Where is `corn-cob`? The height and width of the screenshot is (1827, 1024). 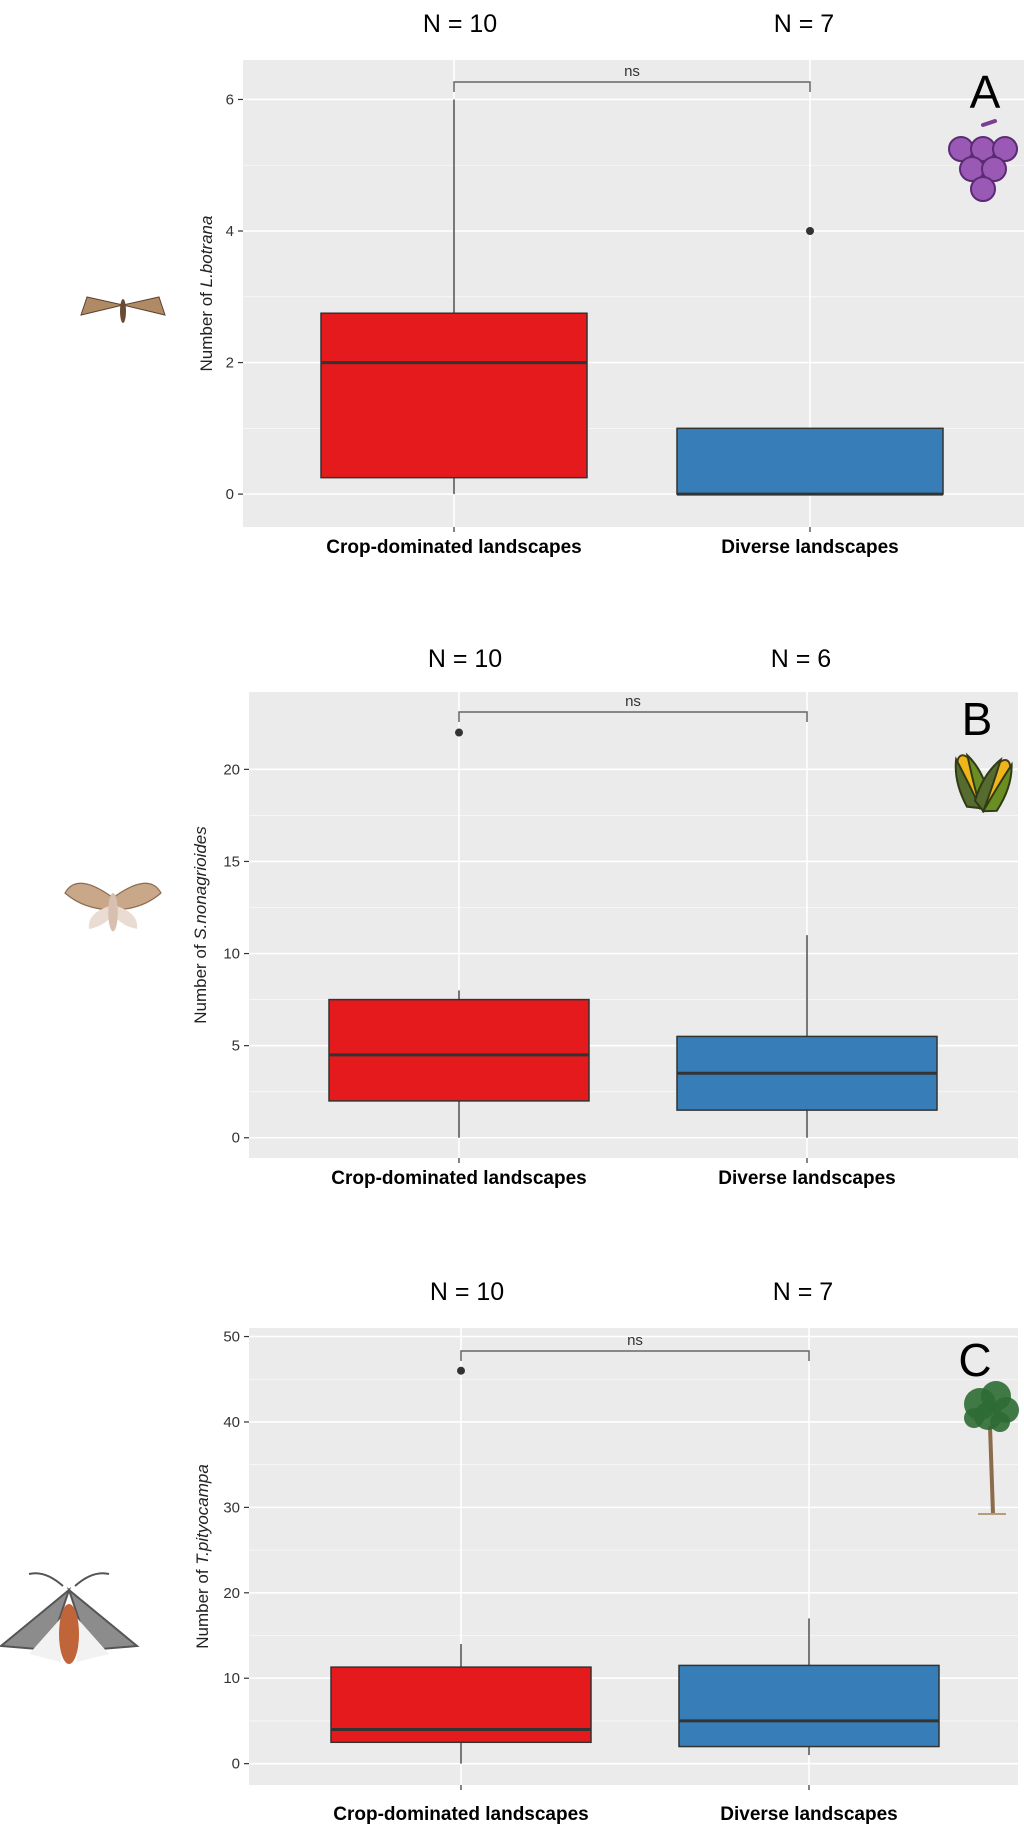
corn-cob is located at coordinates (993, 785).